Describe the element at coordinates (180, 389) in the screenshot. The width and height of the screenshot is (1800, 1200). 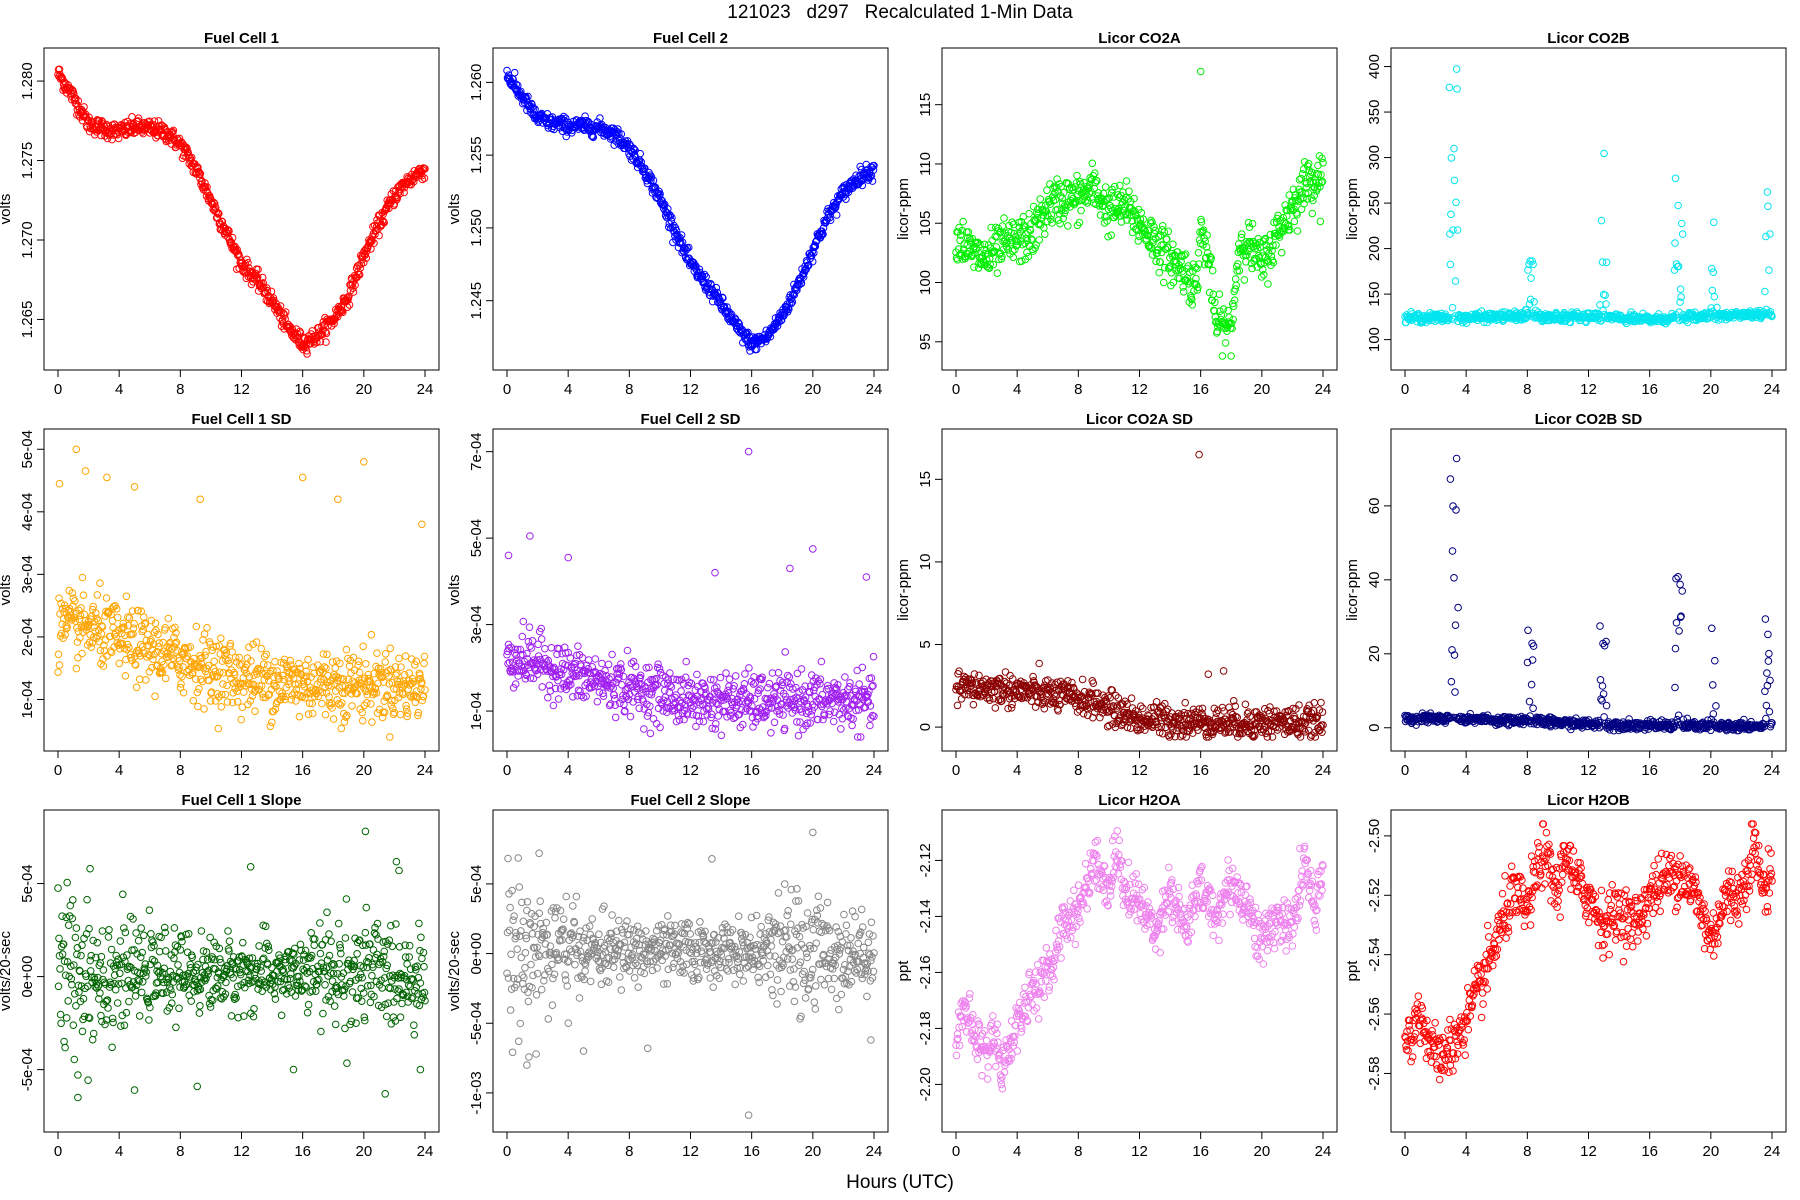
I see `x-tick-label: 8` at that location.